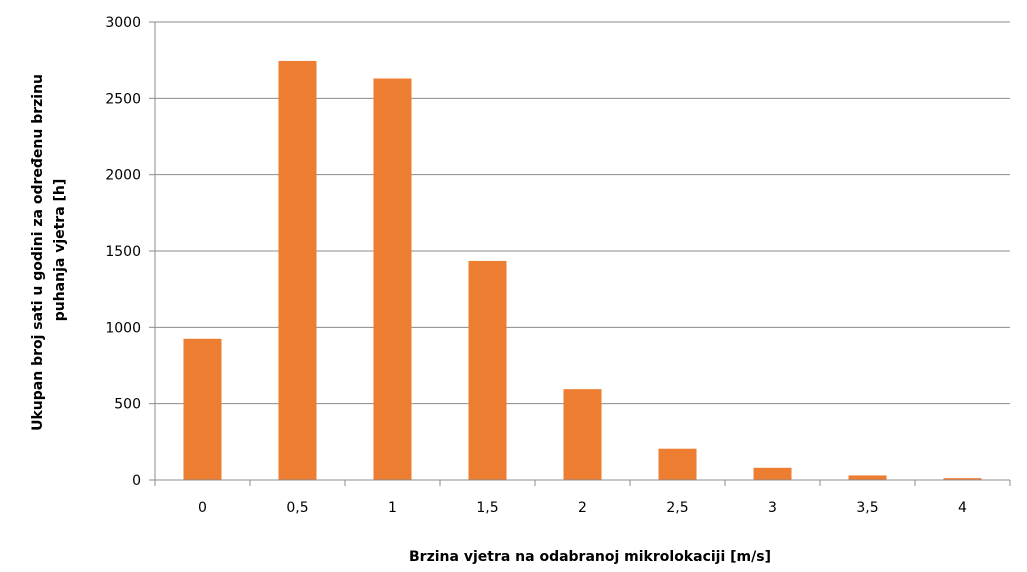 Image resolution: width=1027 pixels, height=572 pixels. Describe the element at coordinates (202, 508) in the screenshot. I see `x-tick-label: 0` at that location.